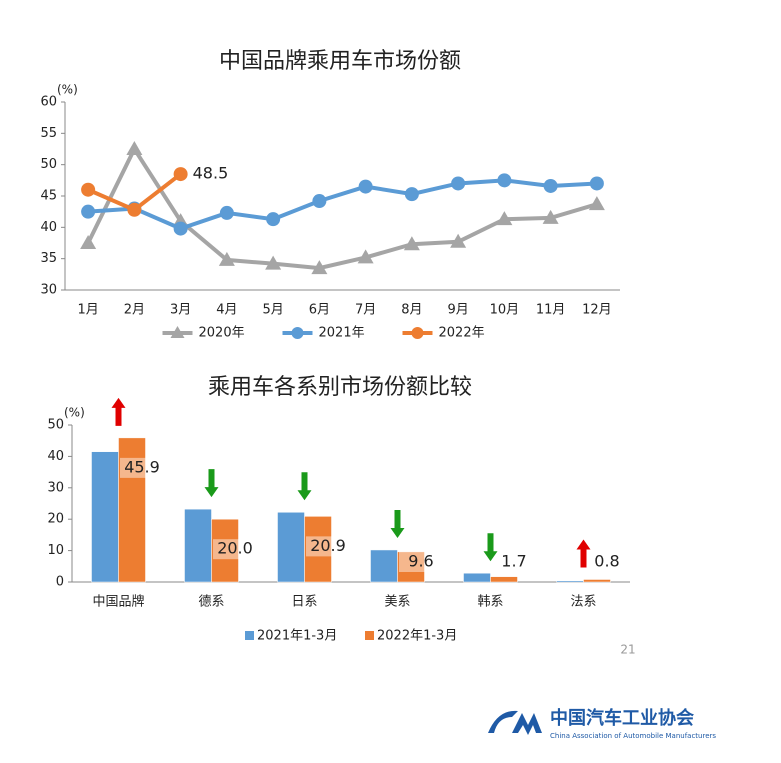 Image resolution: width=781 pixels, height=763 pixels. What do you see at coordinates (597, 310) in the screenshot?
I see `x-tick-label: 12月` at bounding box center [597, 310].